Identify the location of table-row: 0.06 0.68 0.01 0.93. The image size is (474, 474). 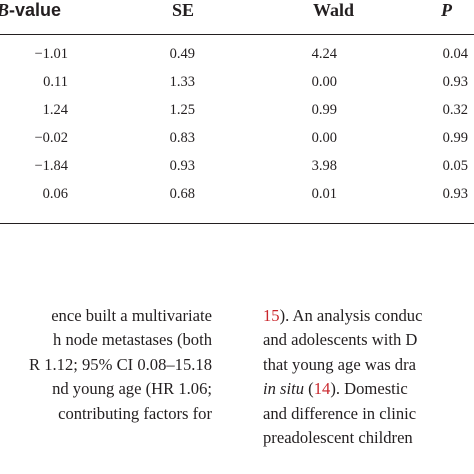
(237, 198).